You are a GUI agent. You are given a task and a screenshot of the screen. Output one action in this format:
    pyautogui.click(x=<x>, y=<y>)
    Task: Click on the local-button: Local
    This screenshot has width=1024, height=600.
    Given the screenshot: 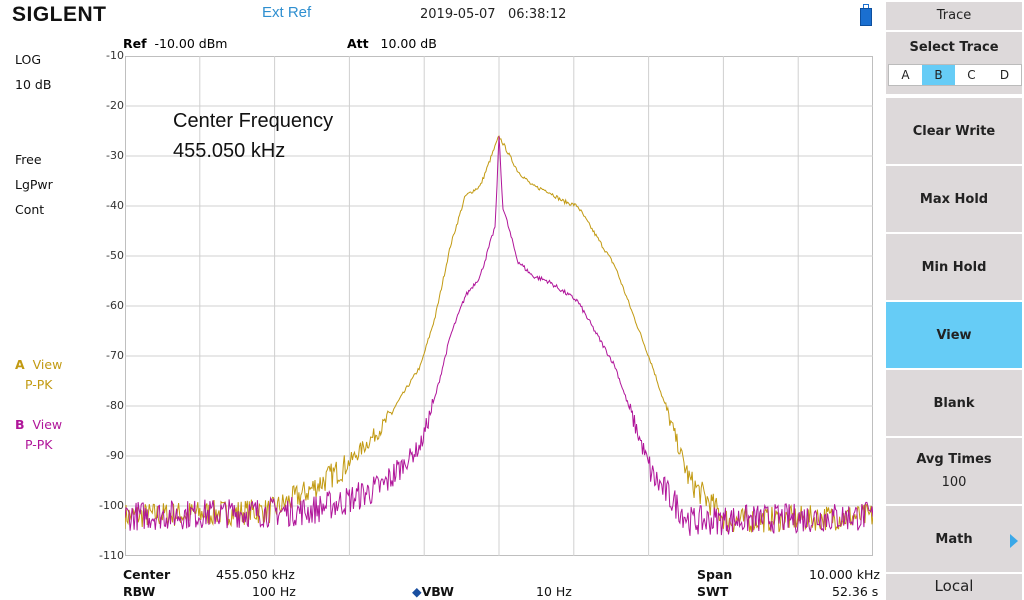 What is the action you would take?
    pyautogui.click(x=954, y=587)
    